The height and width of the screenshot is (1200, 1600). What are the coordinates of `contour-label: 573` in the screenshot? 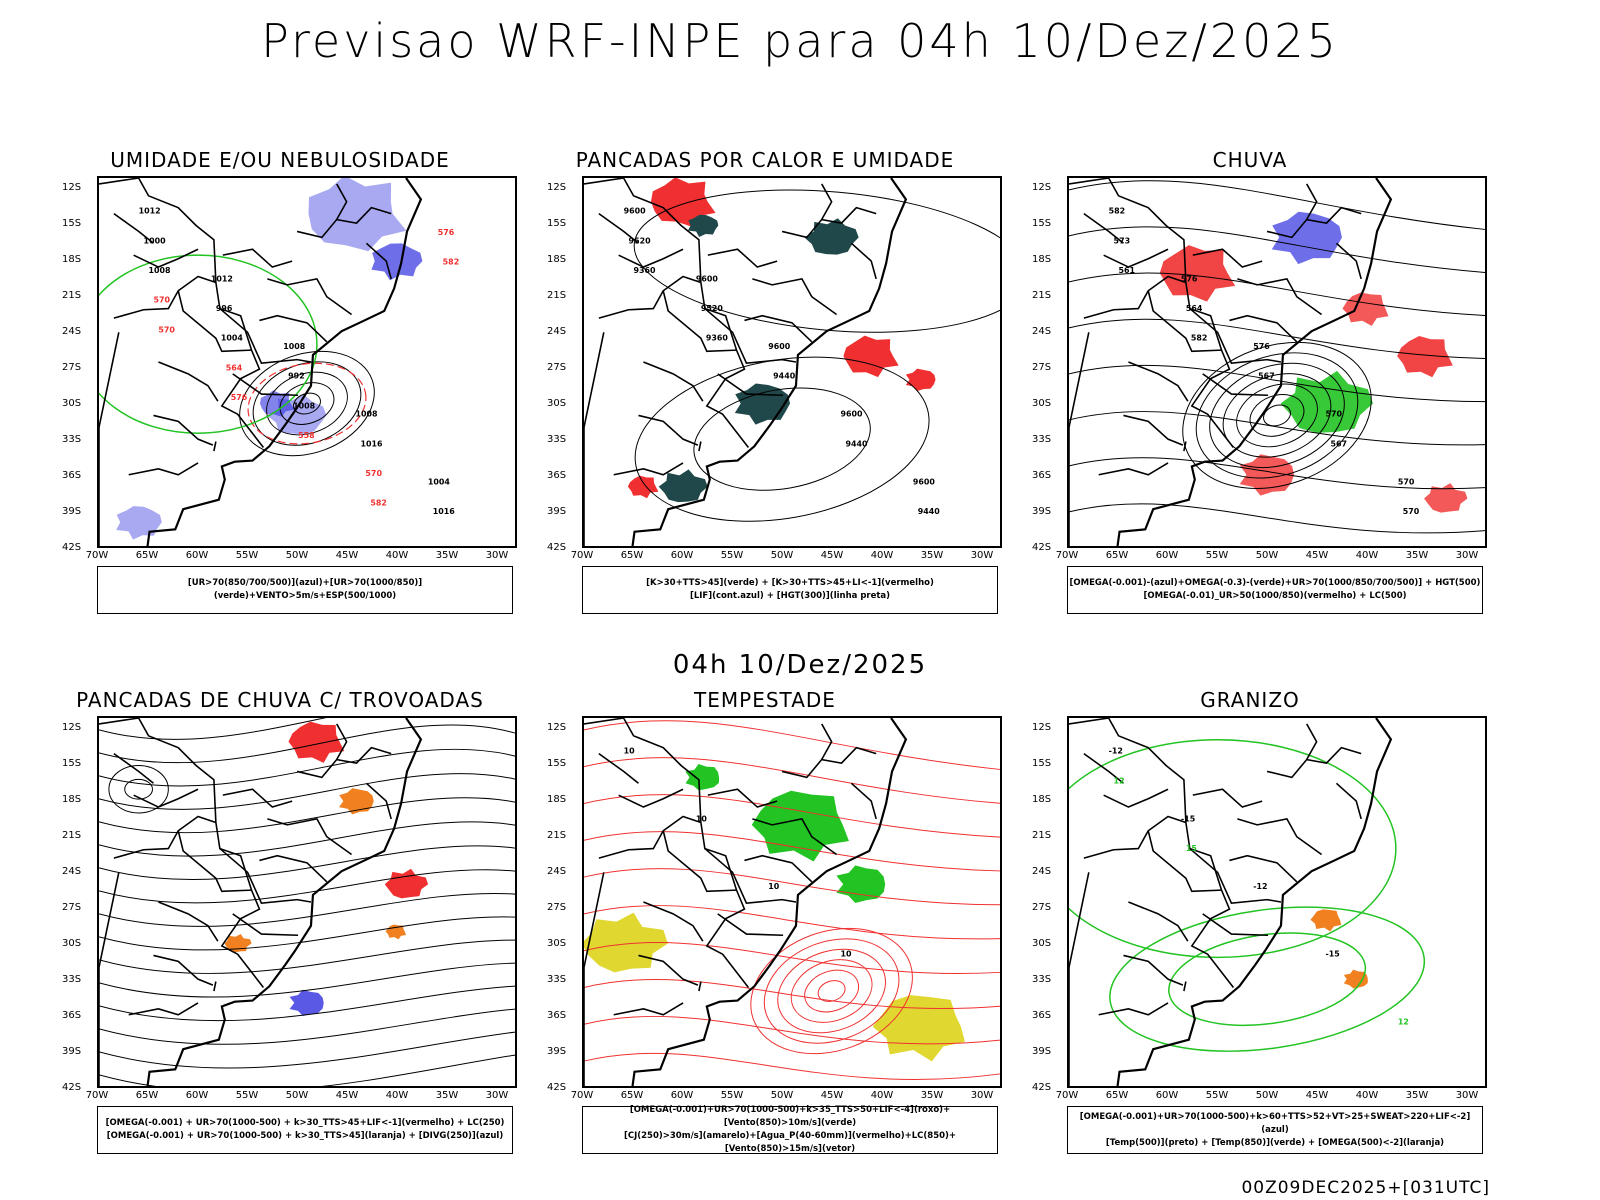 It's located at (1122, 240).